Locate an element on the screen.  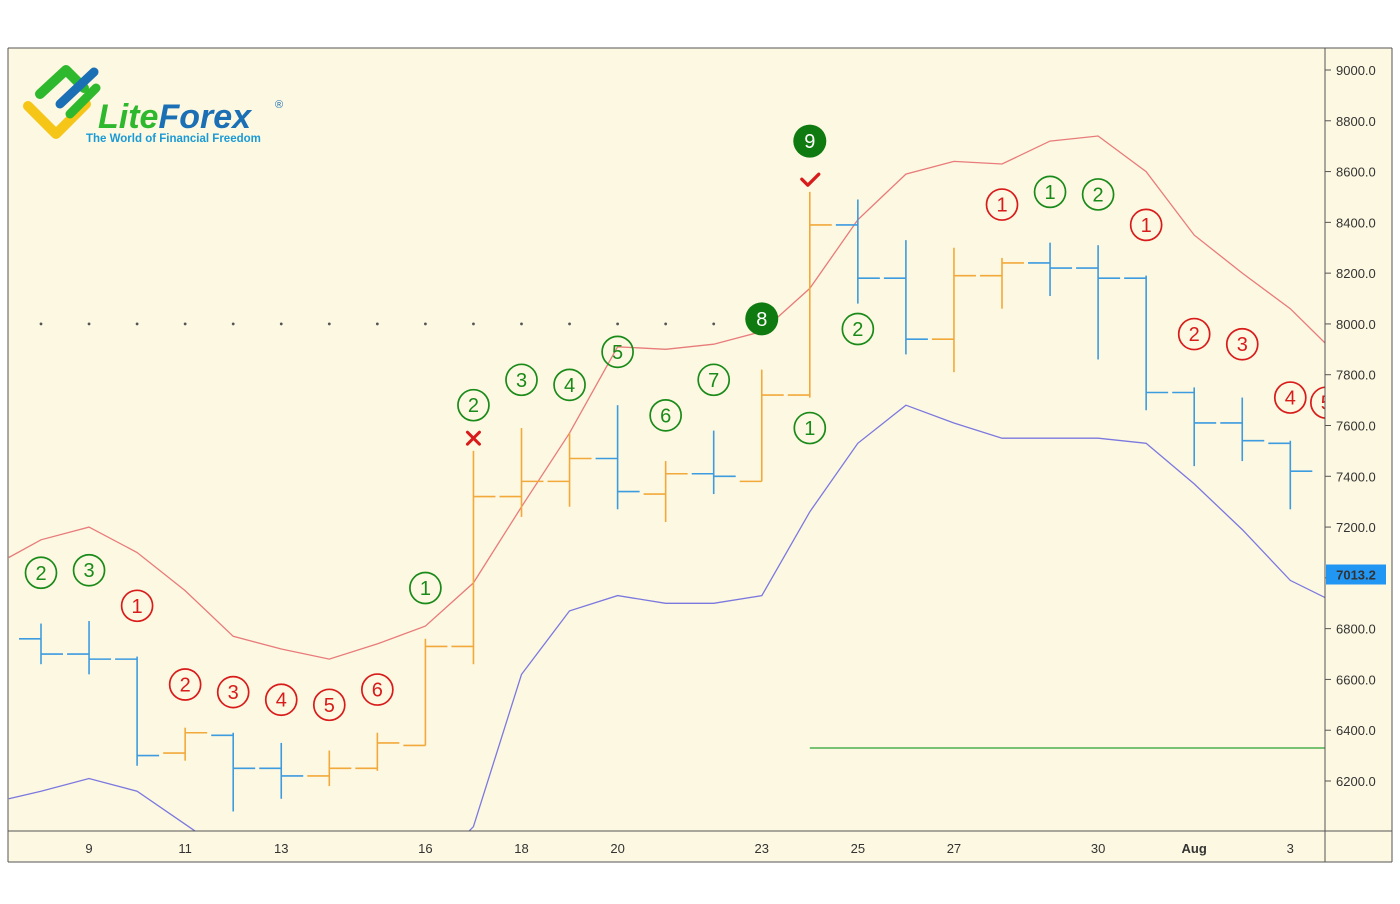
setup-count-red: 2 is located at coordinates (1194, 334).